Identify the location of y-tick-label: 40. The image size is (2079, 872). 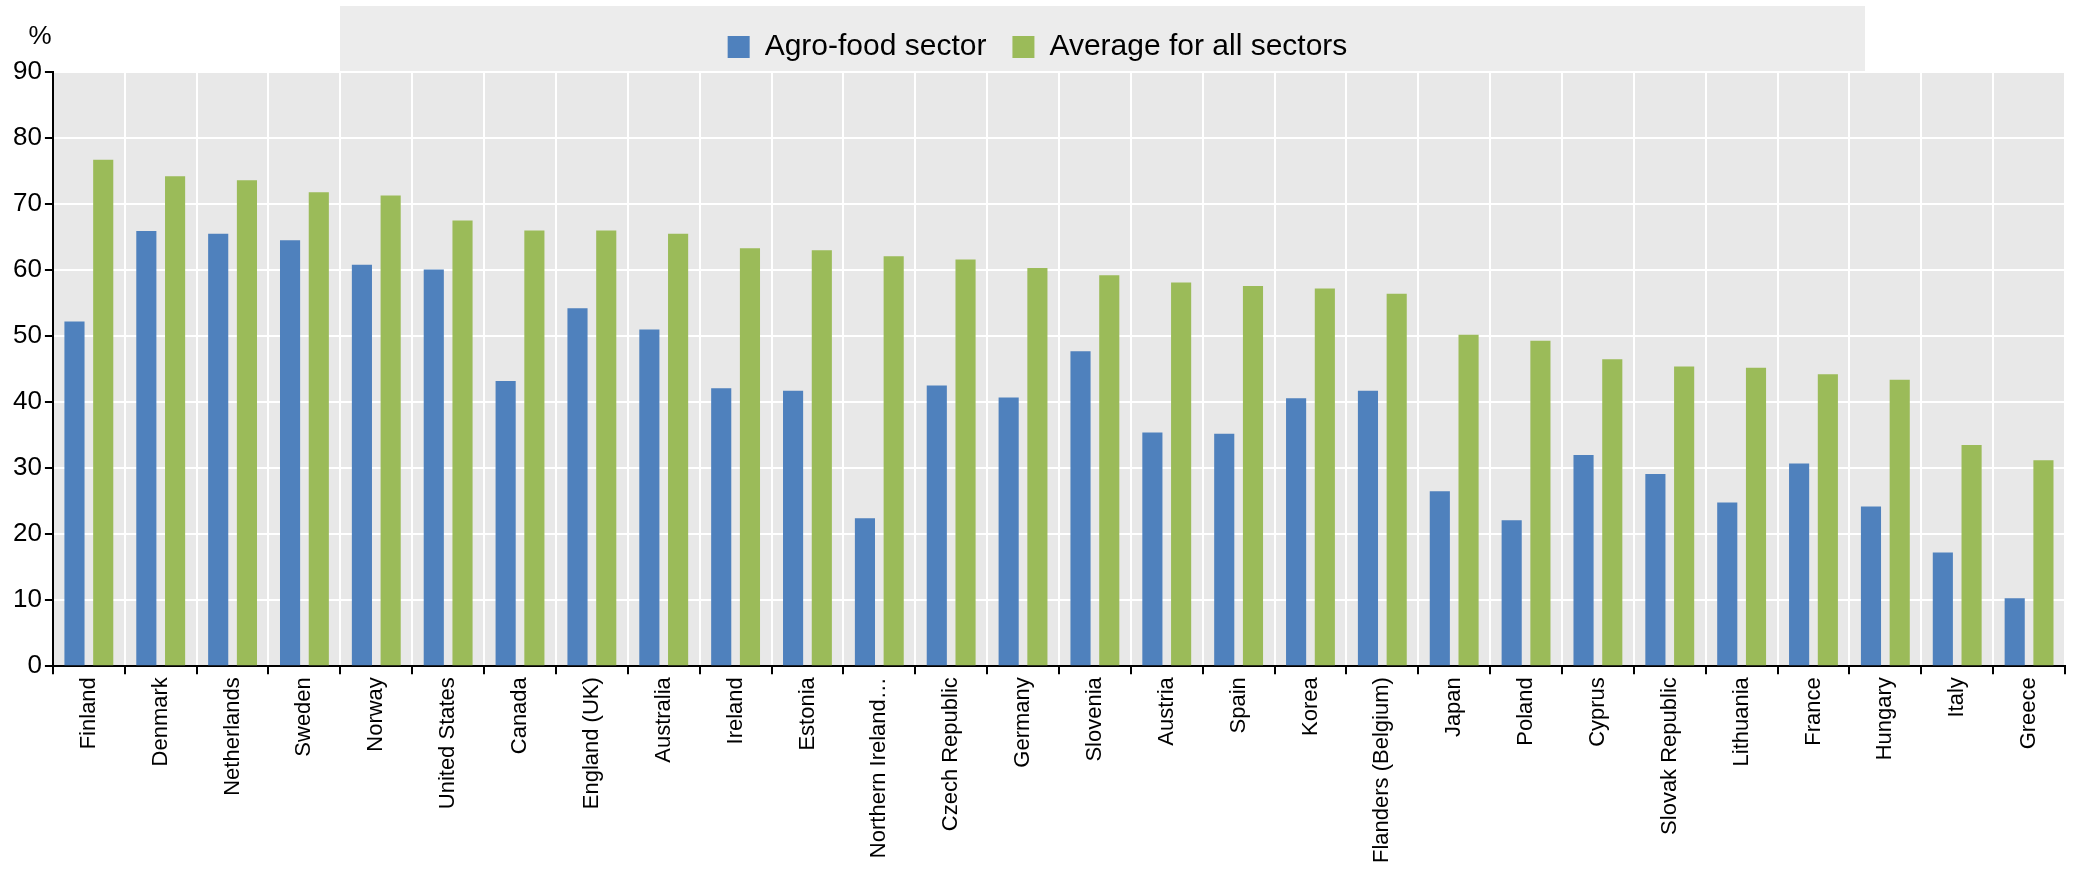
(27, 400).